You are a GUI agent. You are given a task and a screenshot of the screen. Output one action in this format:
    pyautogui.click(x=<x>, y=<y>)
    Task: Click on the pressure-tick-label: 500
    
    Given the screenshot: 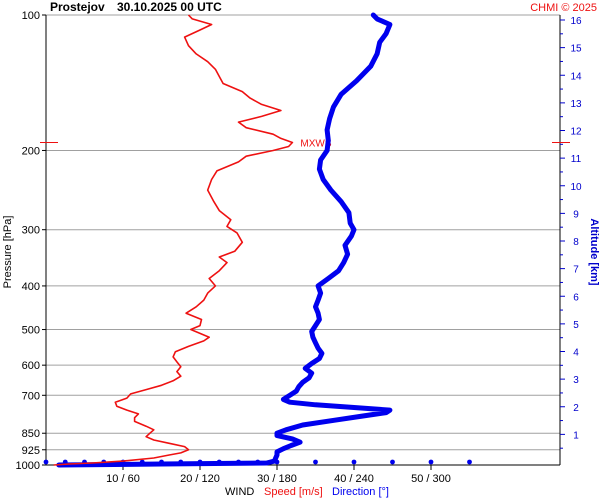 What is the action you would take?
    pyautogui.click(x=31, y=331)
    